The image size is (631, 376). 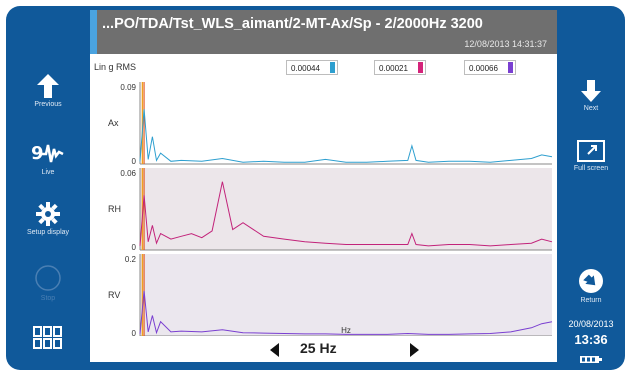 I want to click on frequency-next-button, so click(x=414, y=350).